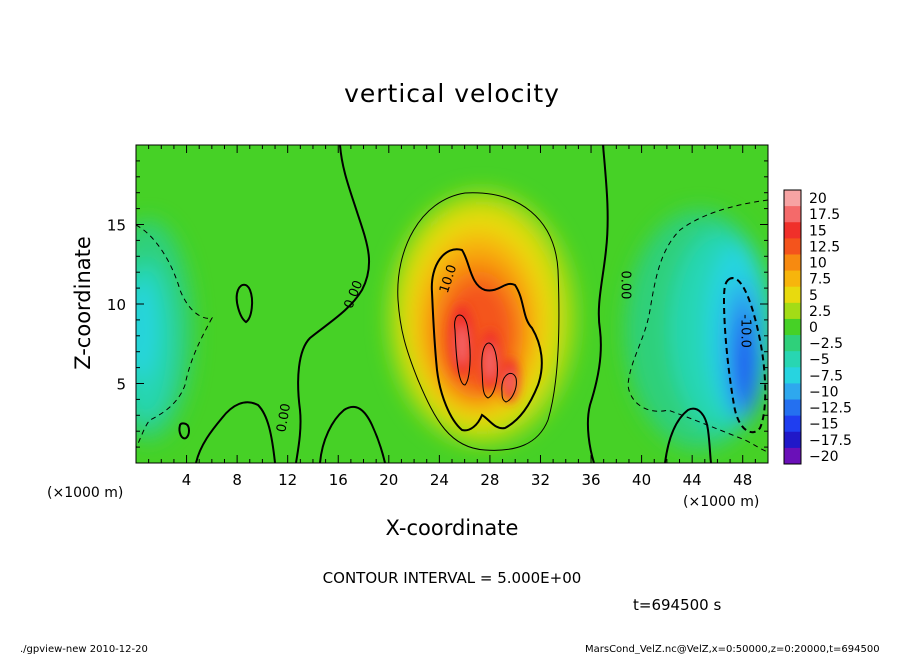 Image resolution: width=904 pixels, height=654 pixels. What do you see at coordinates (84, 649) in the screenshot?
I see `footer-left: ./gpview-new 2010-12-20` at bounding box center [84, 649].